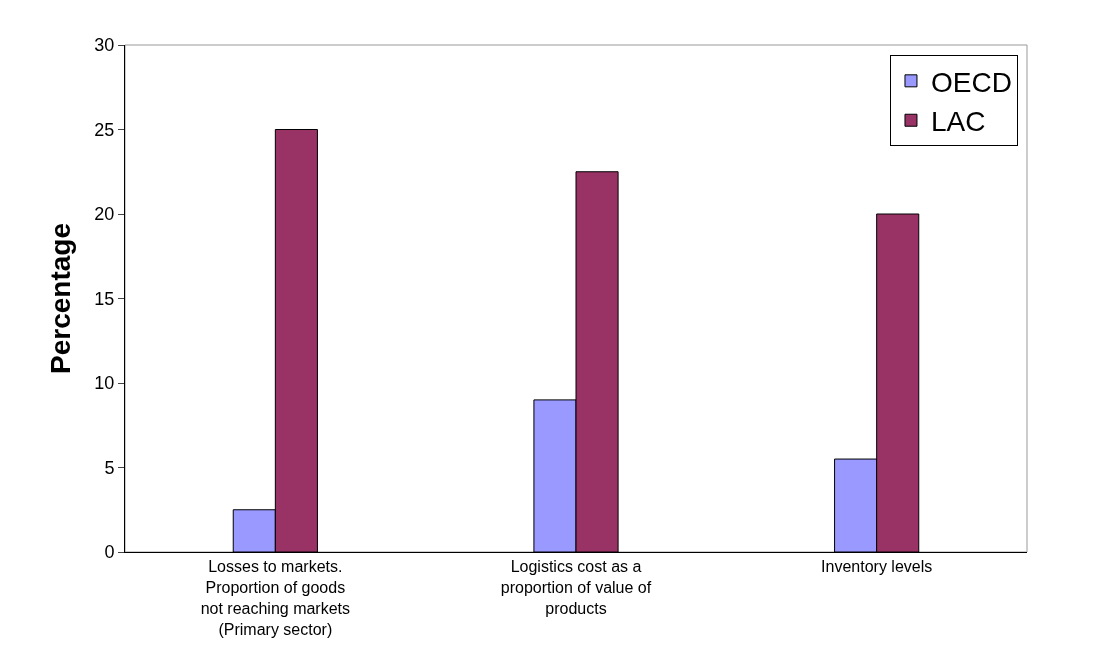  Describe the element at coordinates (877, 567) in the screenshot. I see `x-tick-label: Inventory levels` at that location.